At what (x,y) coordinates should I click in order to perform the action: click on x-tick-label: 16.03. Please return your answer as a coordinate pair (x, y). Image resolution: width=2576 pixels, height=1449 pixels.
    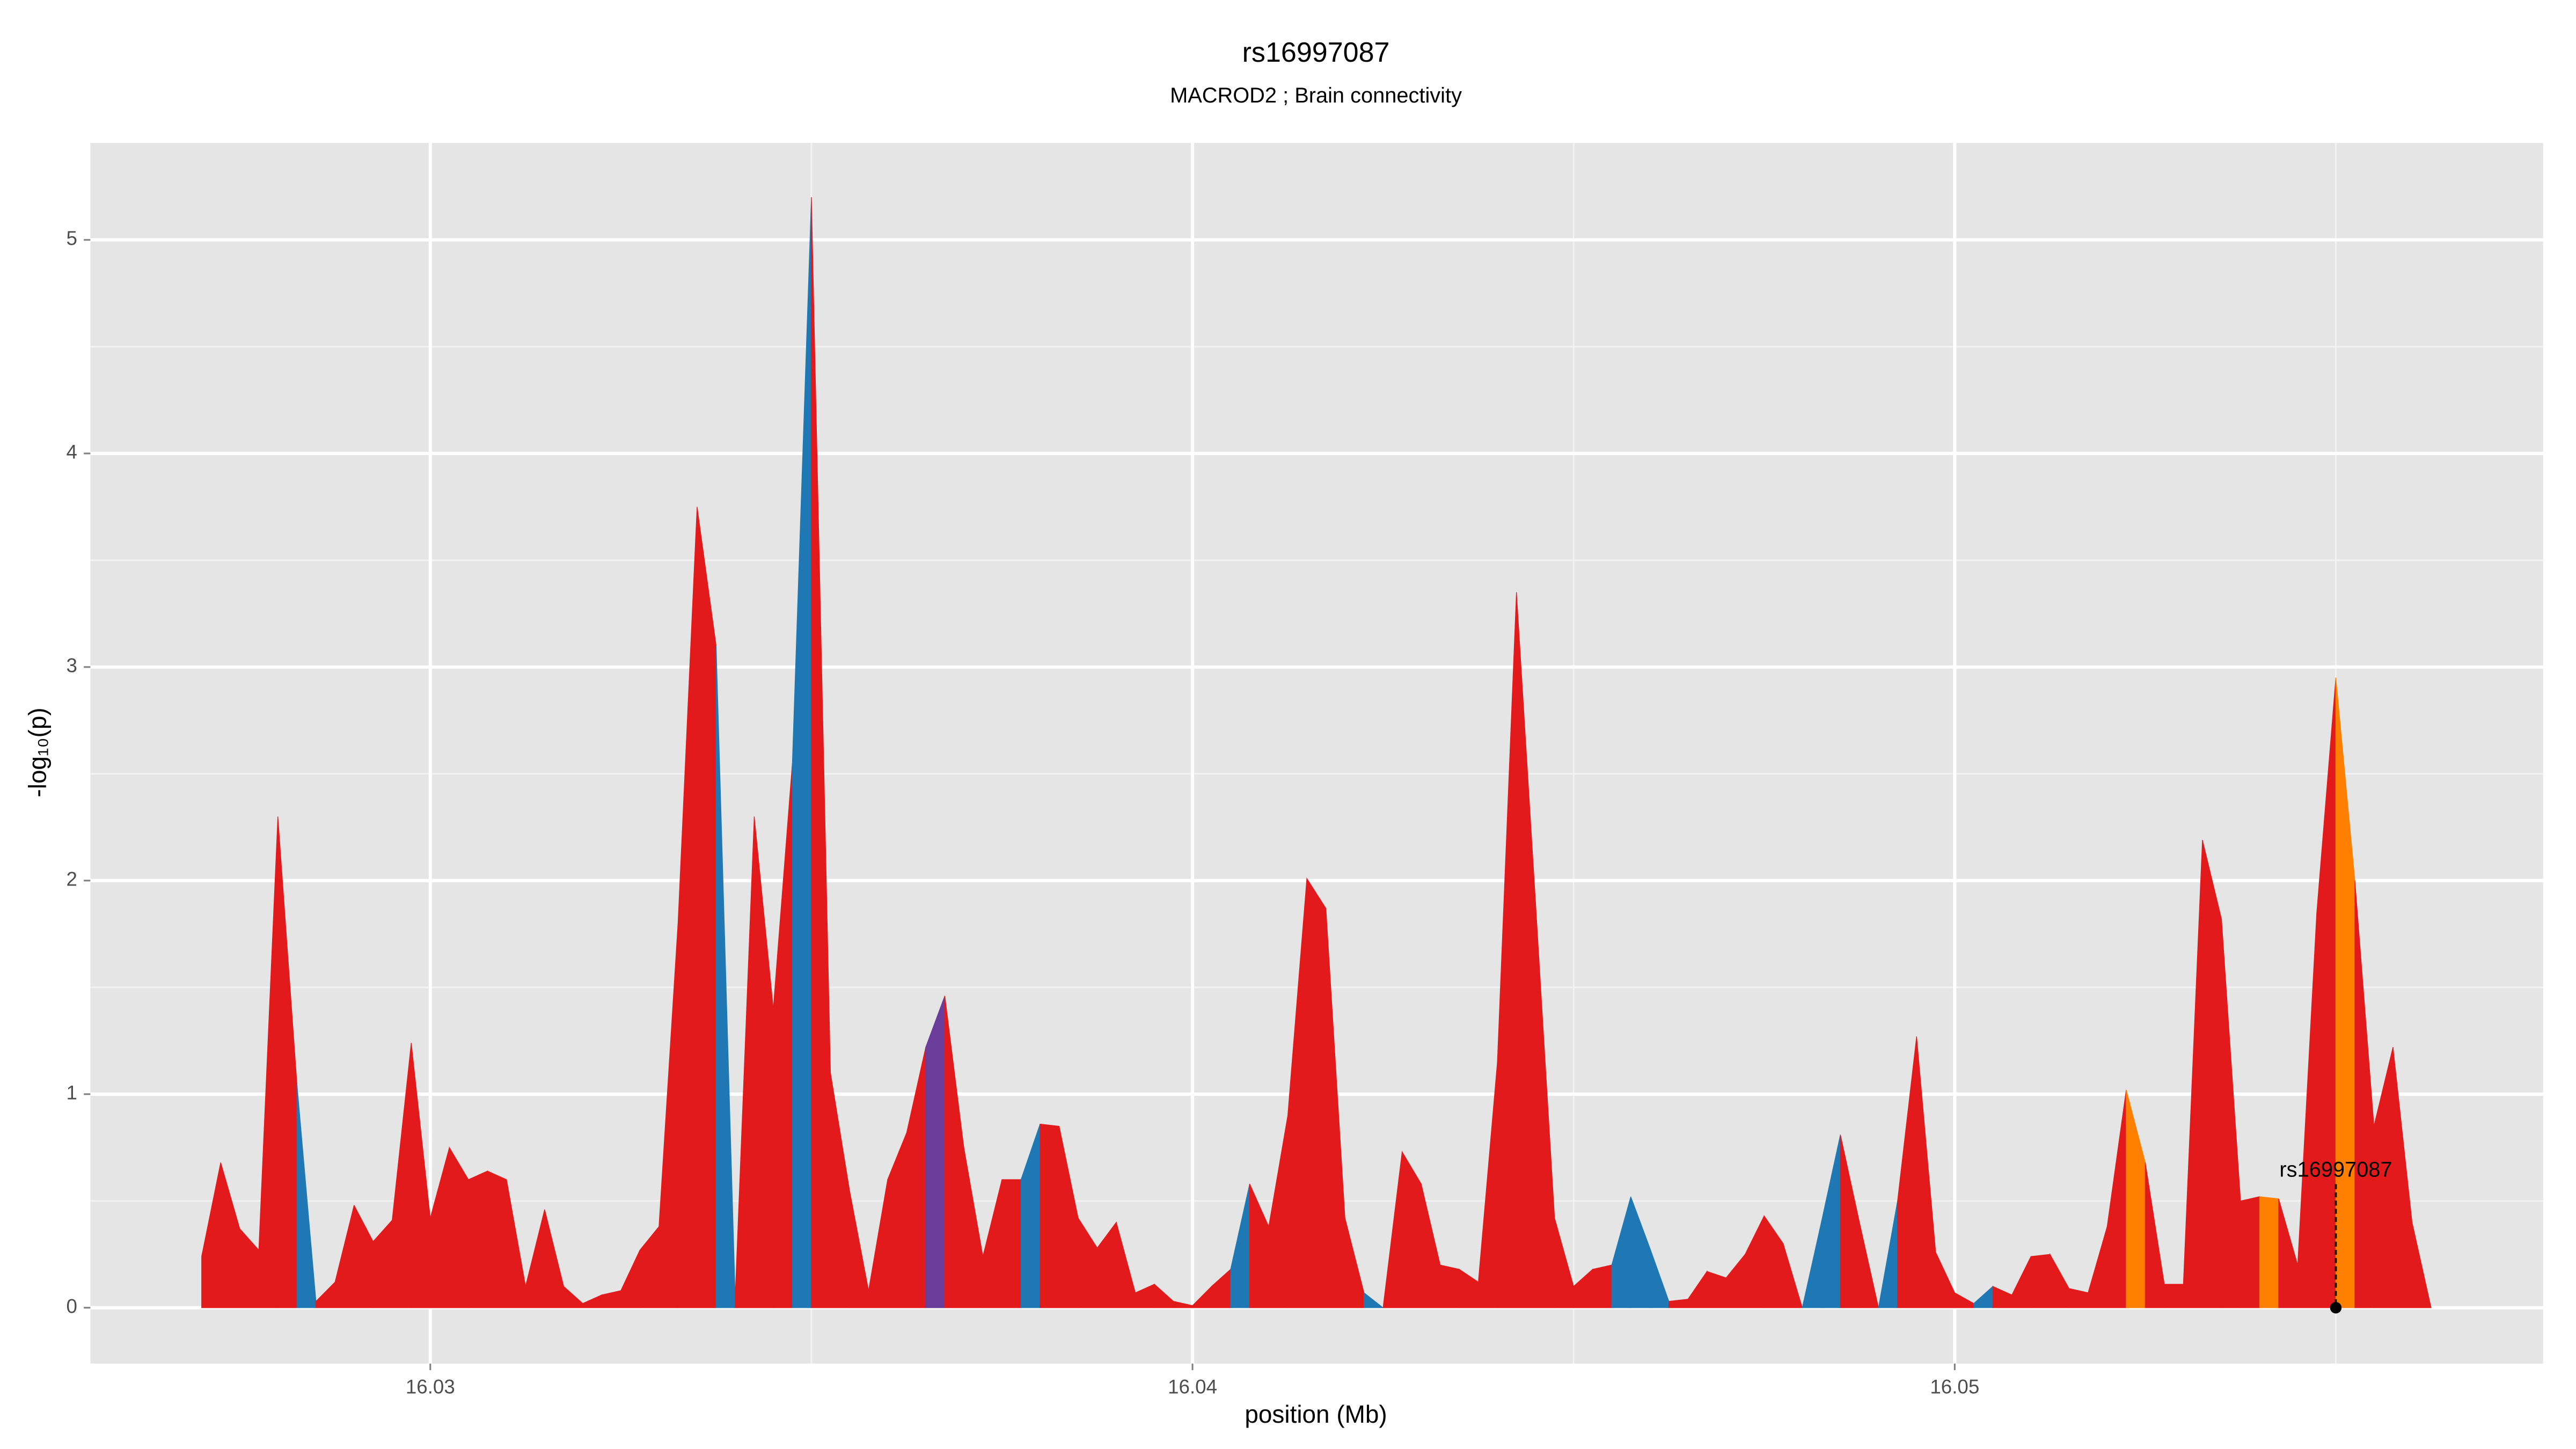
    Looking at the image, I should click on (430, 1386).